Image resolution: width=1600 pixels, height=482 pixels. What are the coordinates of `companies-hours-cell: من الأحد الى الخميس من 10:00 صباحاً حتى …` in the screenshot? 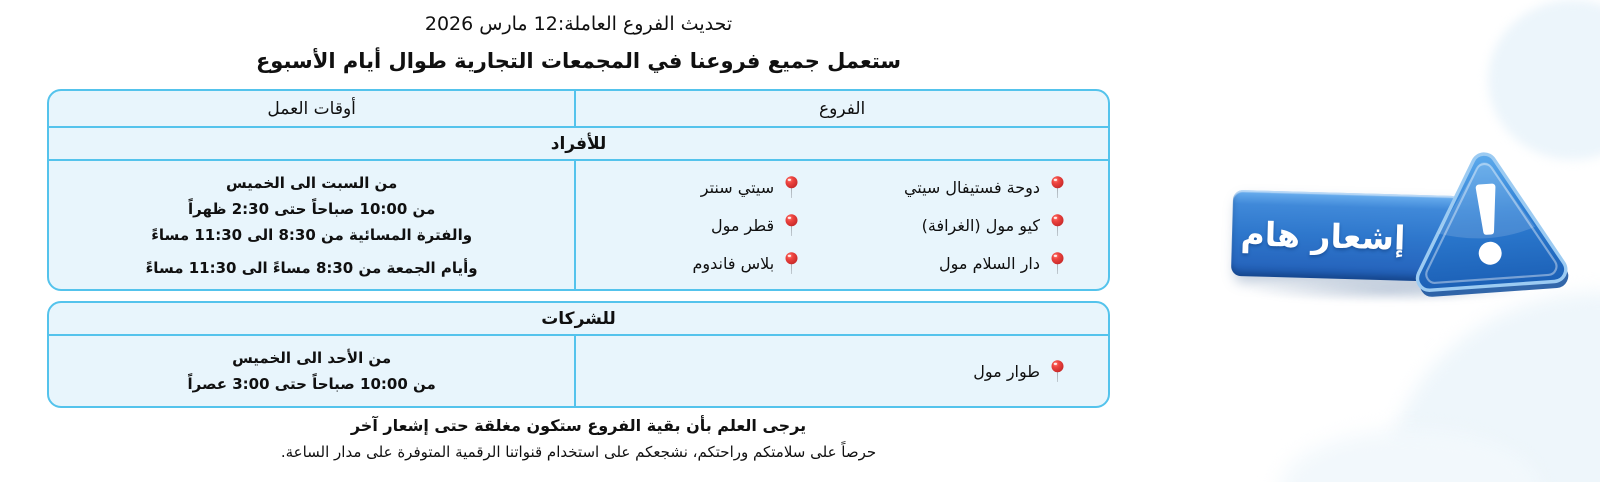 It's located at (311, 371).